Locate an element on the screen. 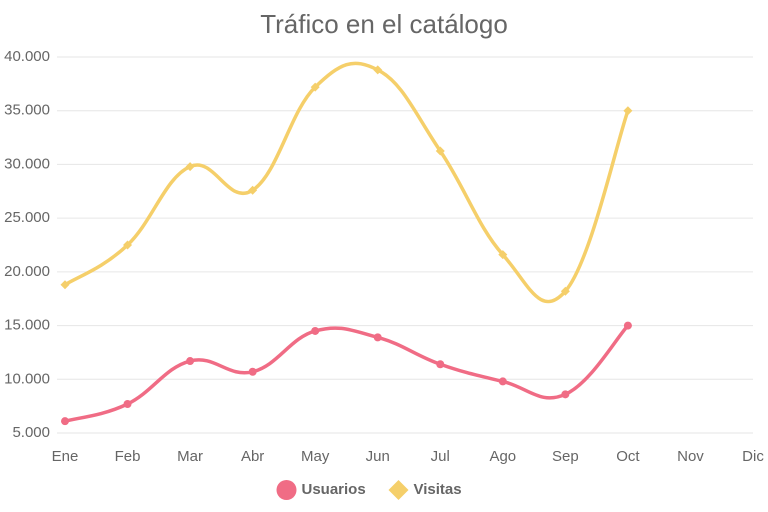  y-tick-label: 25.000 is located at coordinates (27, 217).